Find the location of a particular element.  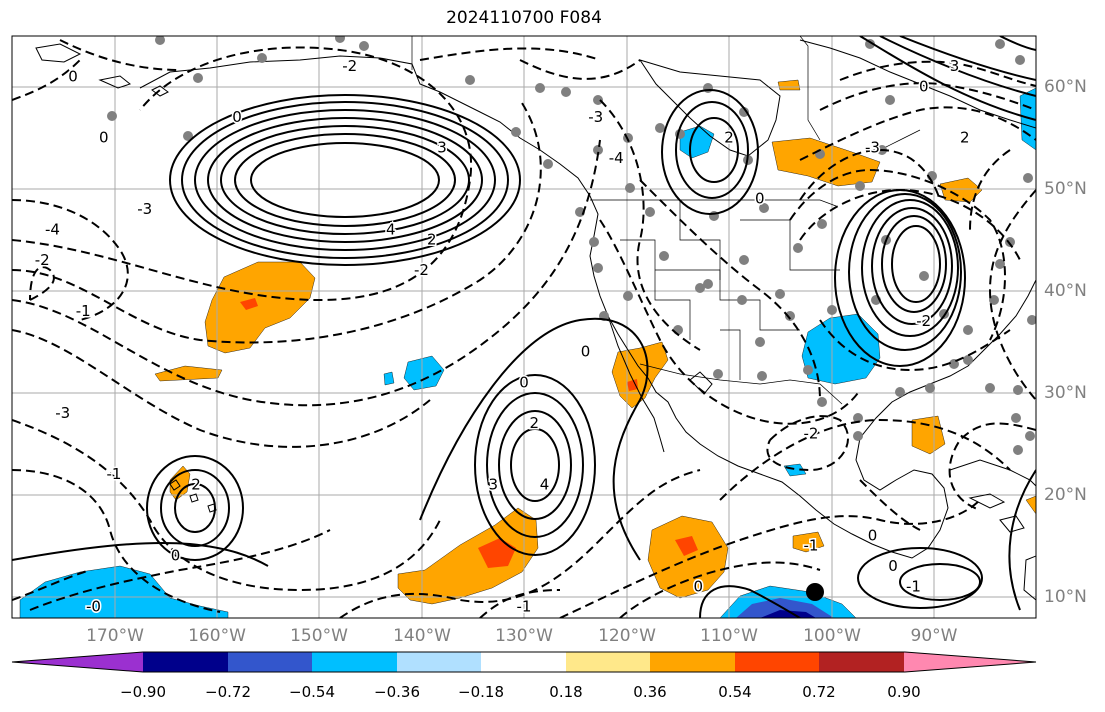

colorbar-tick: 0.72 is located at coordinates (819, 692).